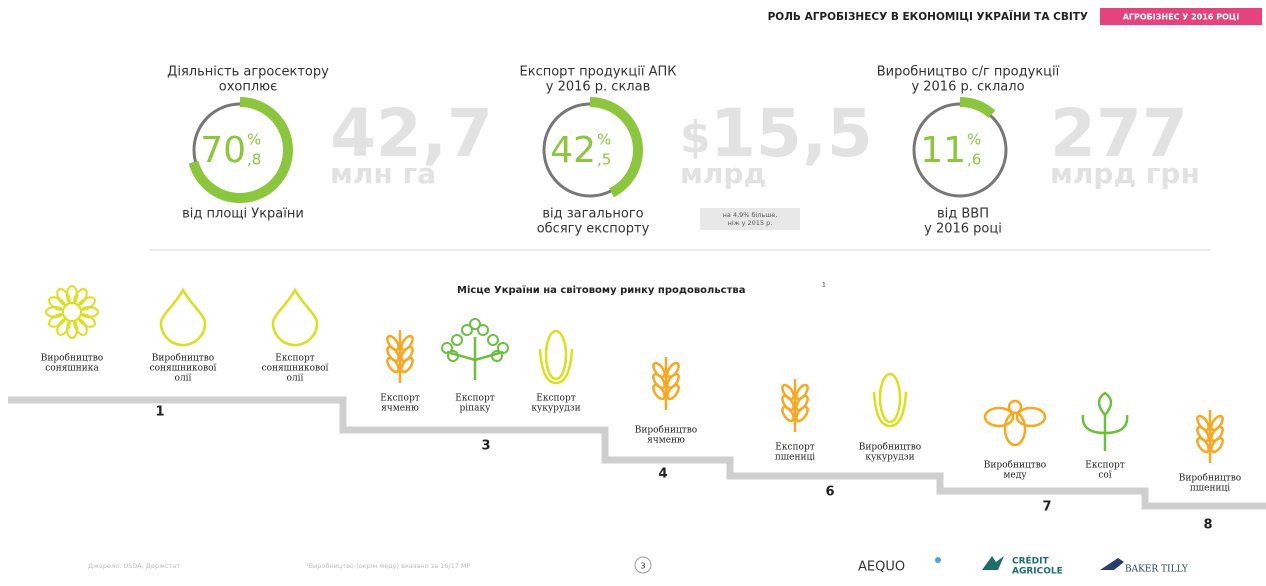  Describe the element at coordinates (1104, 476) in the screenshot. I see `item-label: сої` at that location.